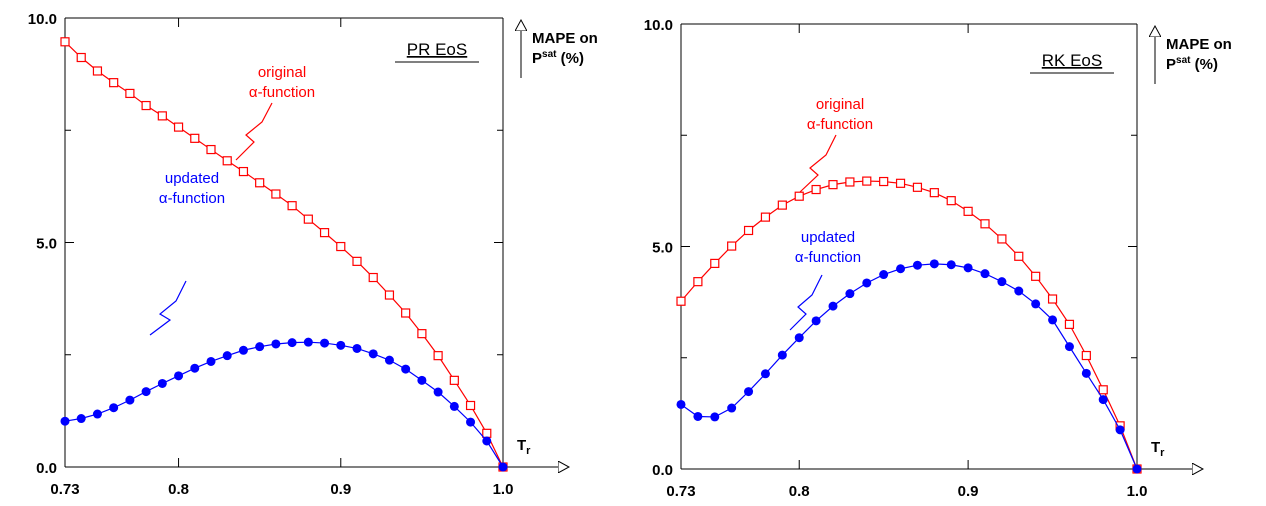  What do you see at coordinates (1072, 60) in the screenshot?
I see `eos-title: RK EoS` at bounding box center [1072, 60].